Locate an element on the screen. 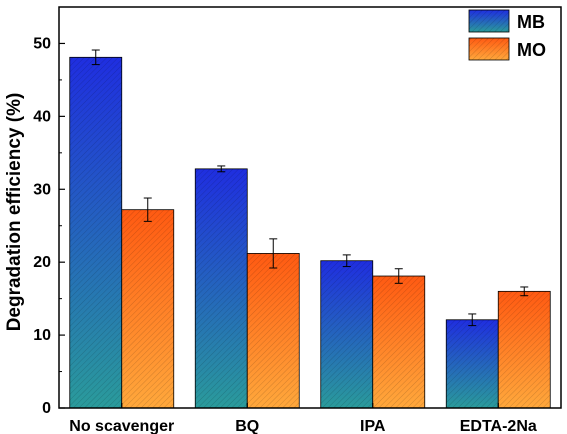 Image resolution: width=567 pixels, height=434 pixels. legend-label-mb: MB is located at coordinates (531, 22).